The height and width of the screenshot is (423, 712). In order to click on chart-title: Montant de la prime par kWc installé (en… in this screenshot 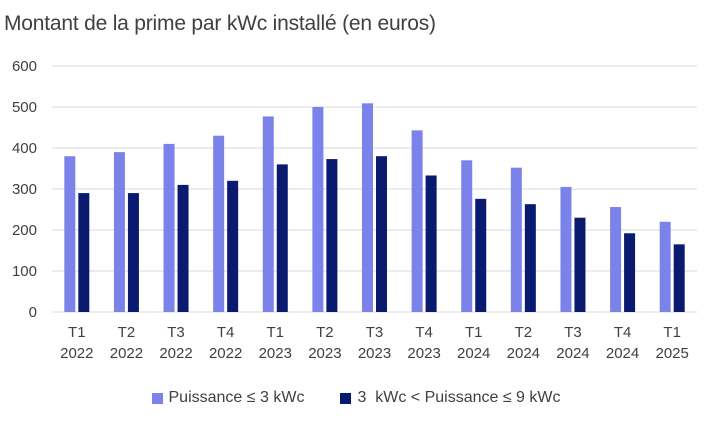, I will do `click(220, 23)`.